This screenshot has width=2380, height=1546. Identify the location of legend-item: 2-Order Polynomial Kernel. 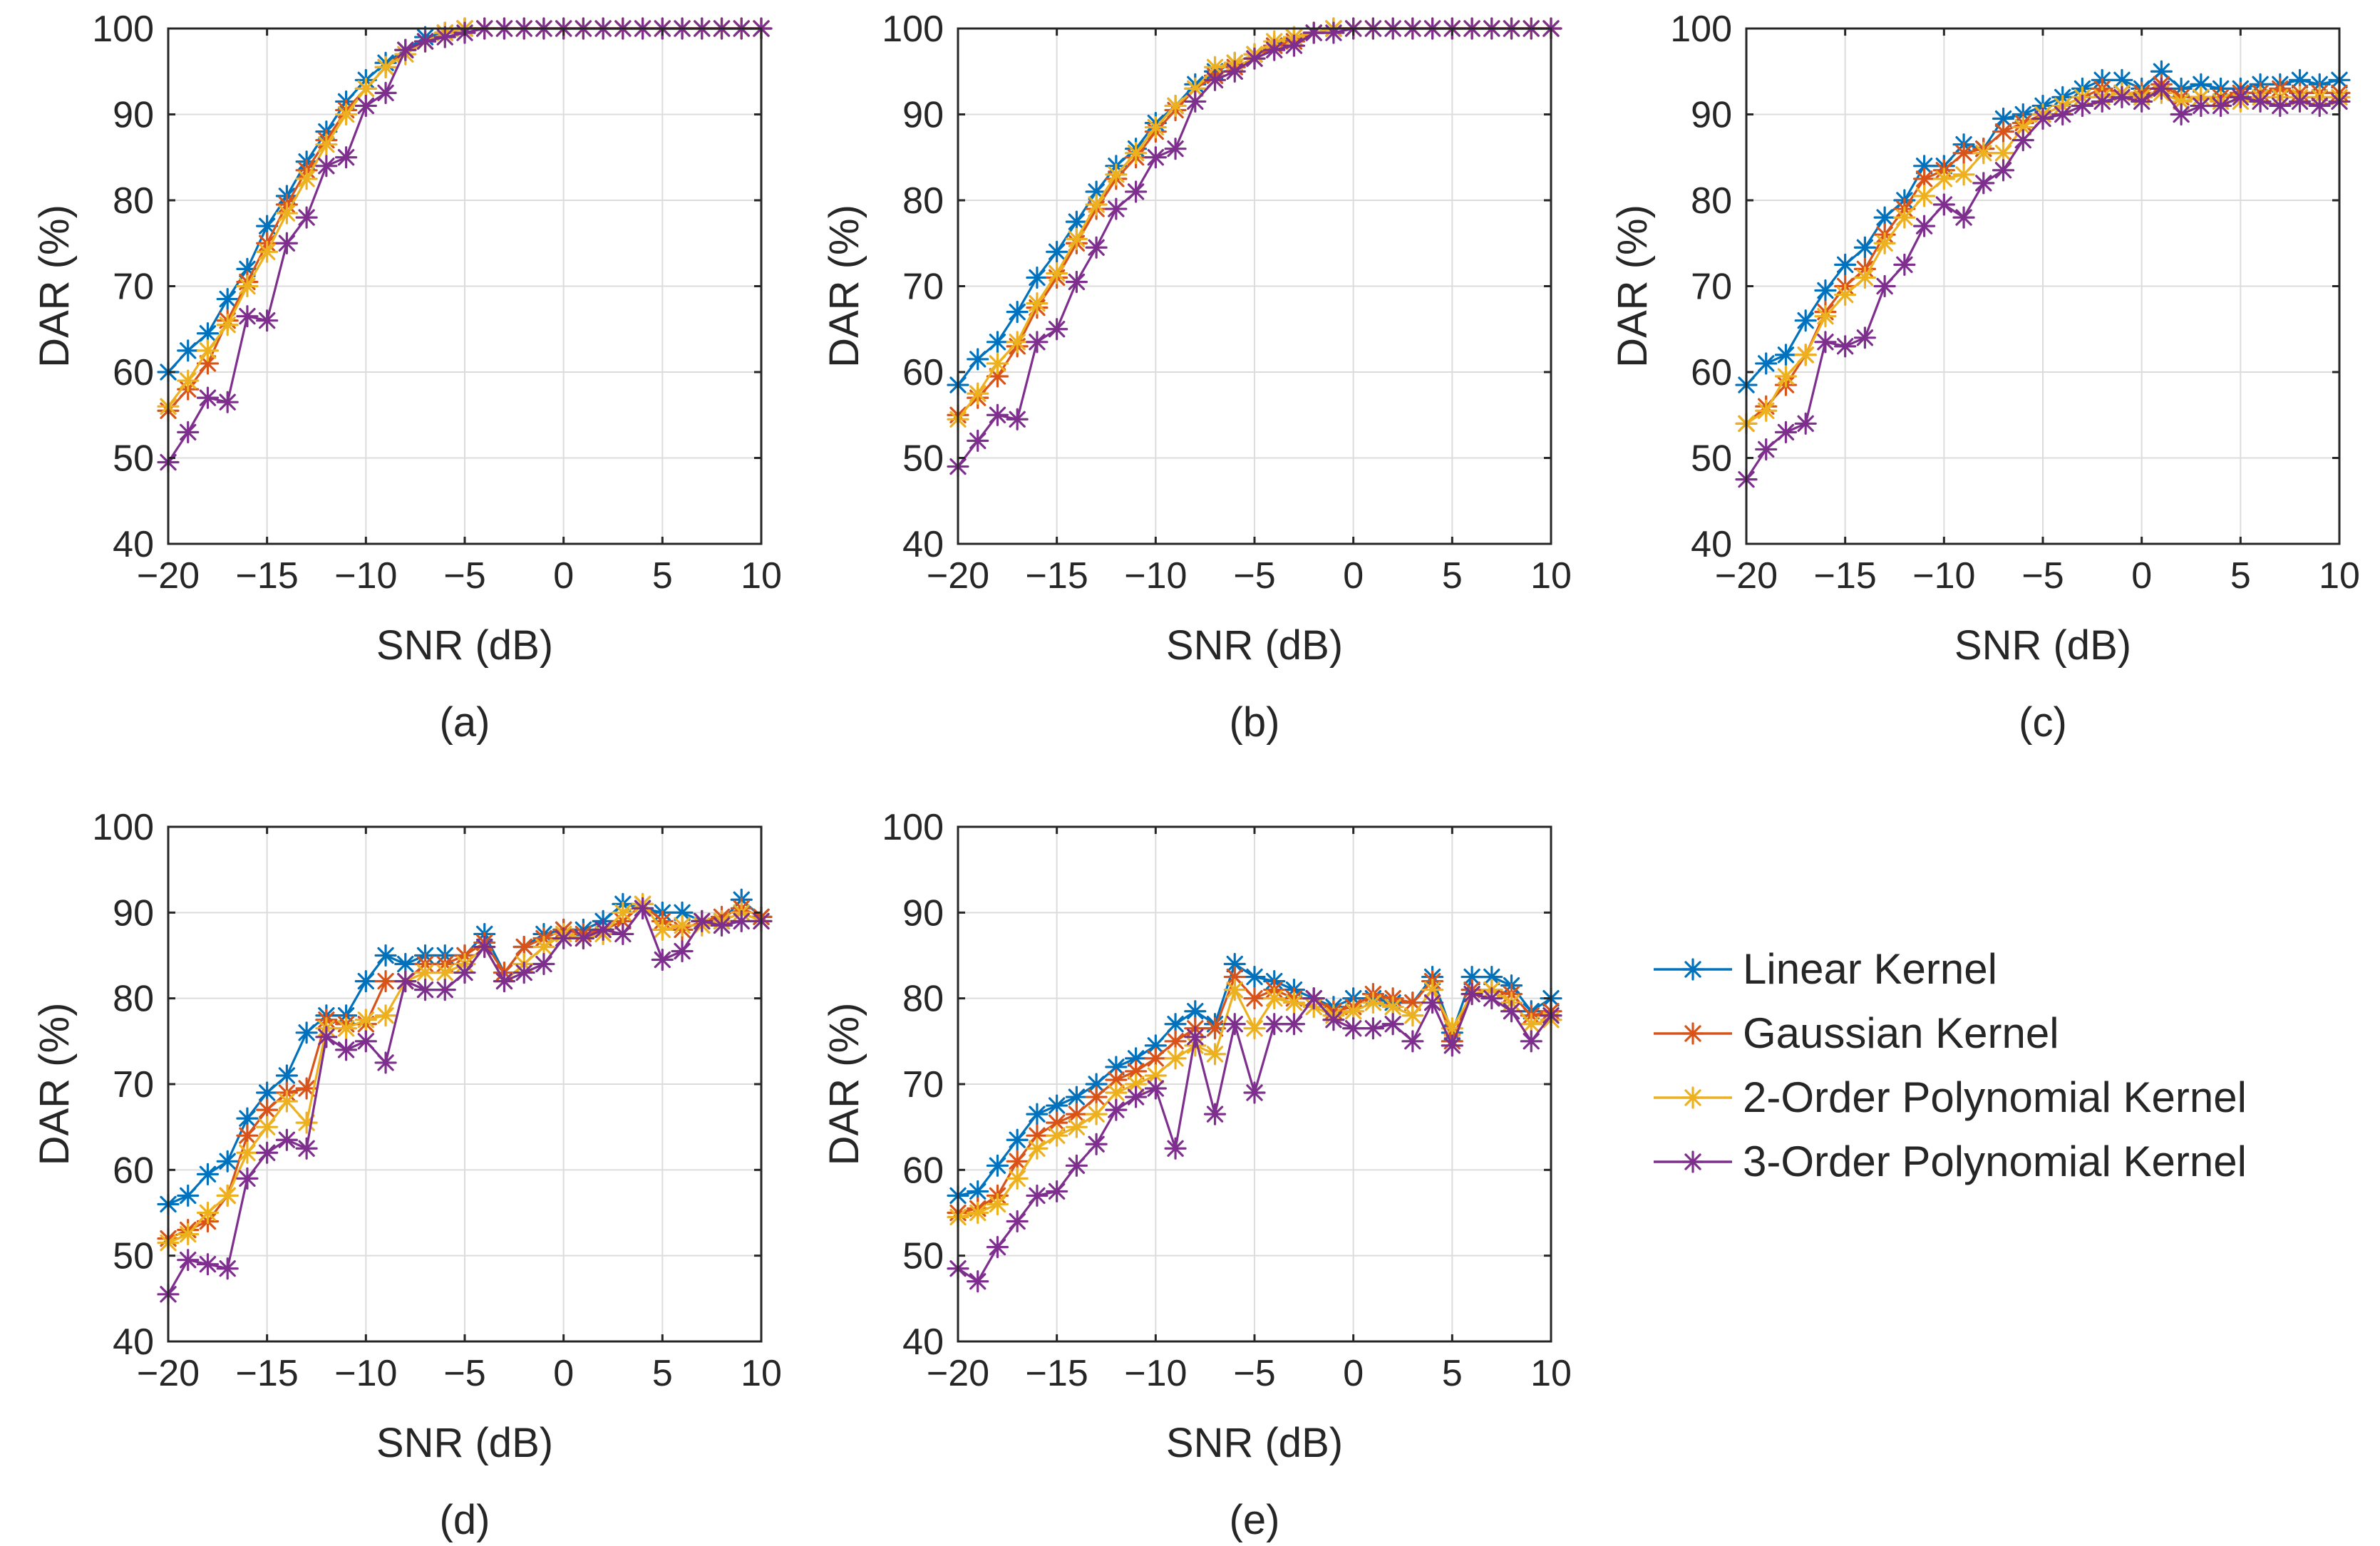
(1950, 1097).